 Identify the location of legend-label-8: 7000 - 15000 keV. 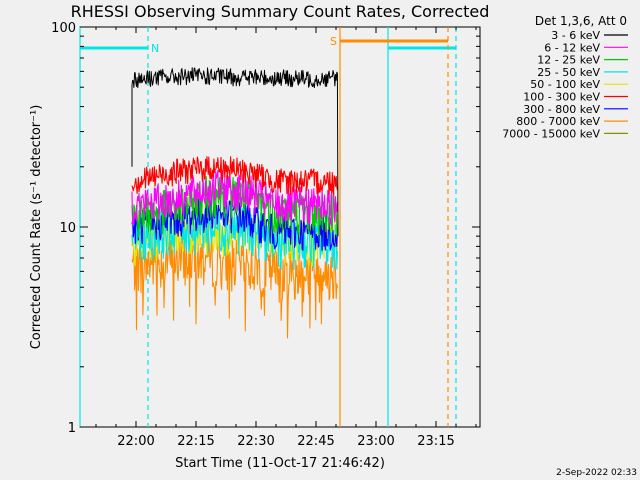
(551, 133).